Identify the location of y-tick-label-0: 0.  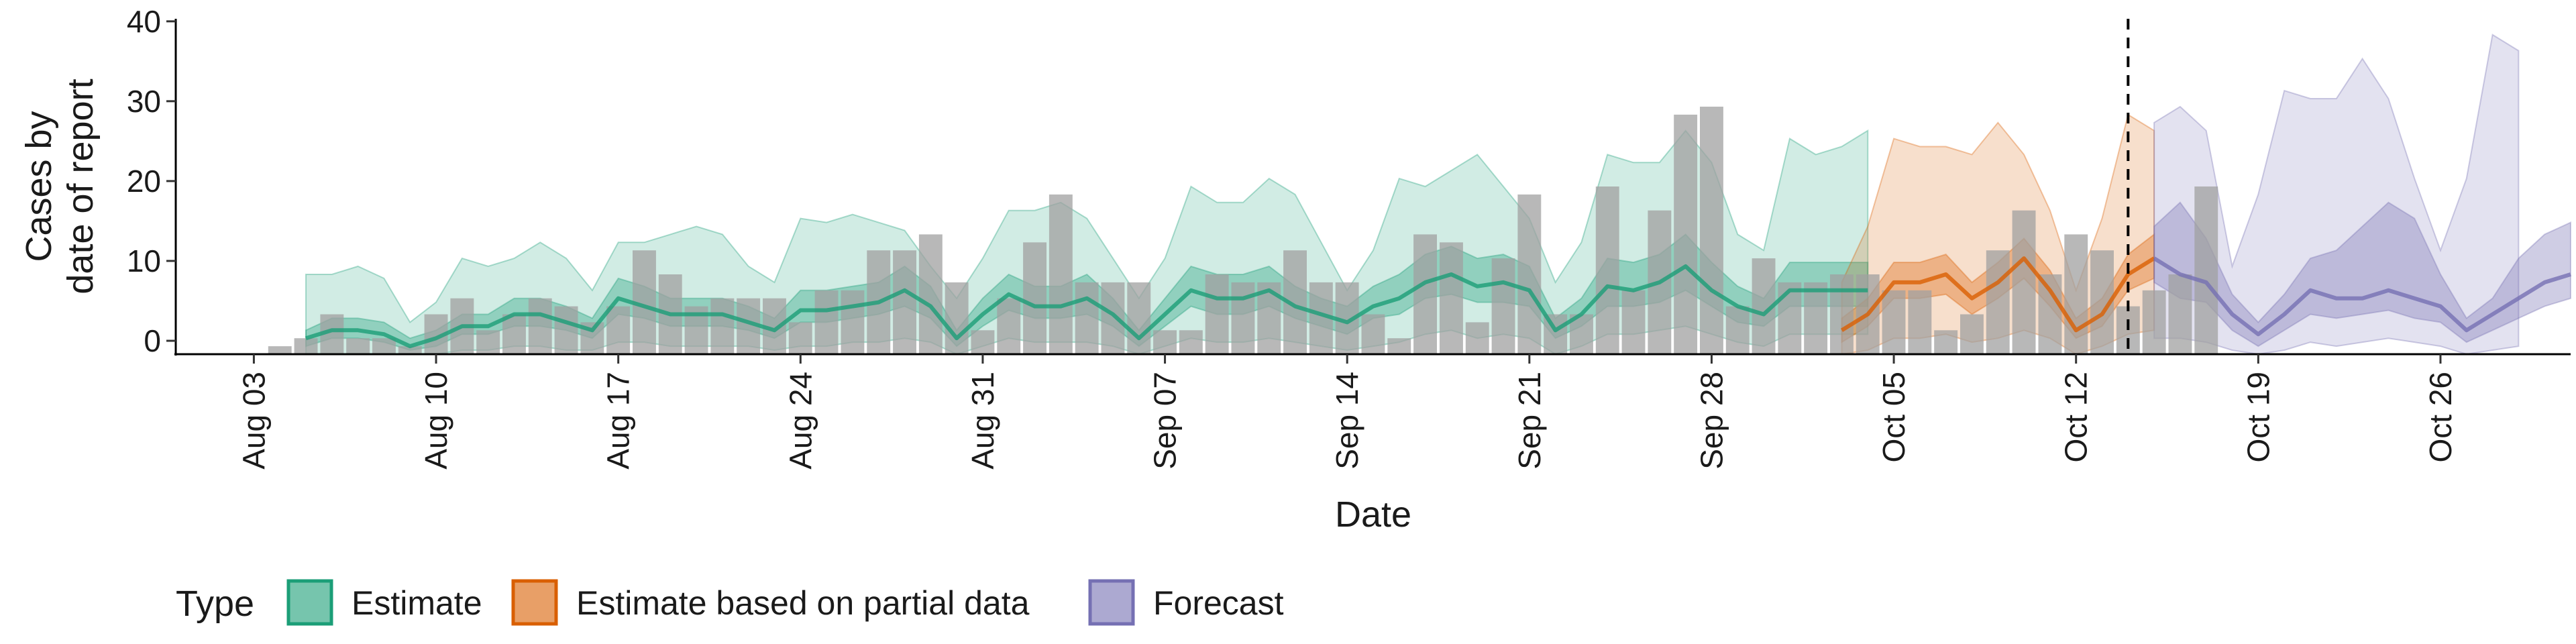
(152, 340).